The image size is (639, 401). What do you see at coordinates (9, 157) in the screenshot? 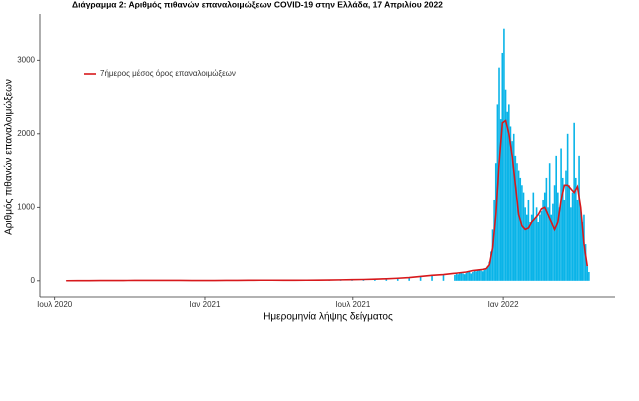
I see `y-axis-title: Αριθμός πιθανών επαναλοιμώξεων` at bounding box center [9, 157].